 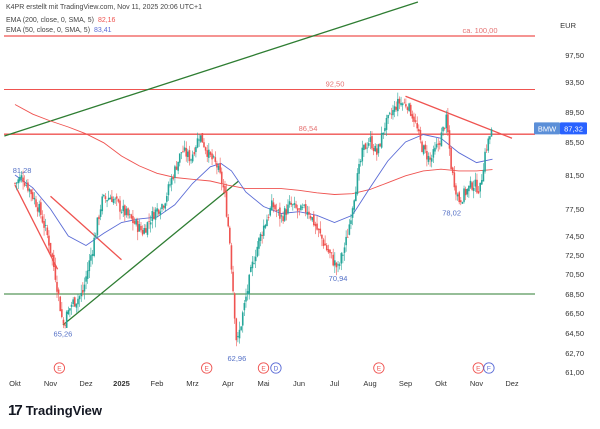 I want to click on x-tick-6: Apr, so click(x=228, y=383).